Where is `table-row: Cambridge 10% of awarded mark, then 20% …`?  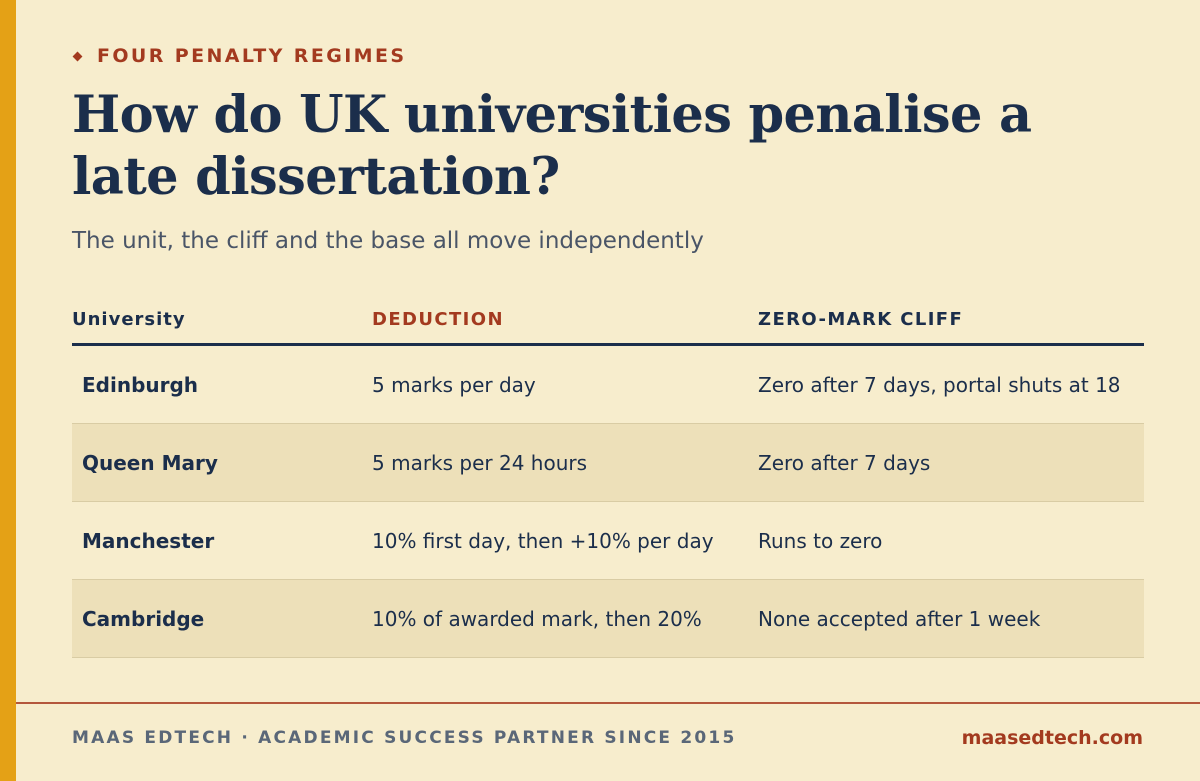
table-row: Cambridge 10% of awarded mark, then 20% … is located at coordinates (608, 619).